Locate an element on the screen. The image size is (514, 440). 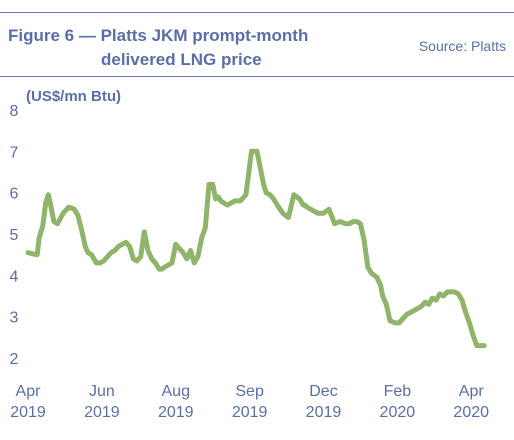
x-tick-label: Sep 2019 is located at coordinates (250, 402).